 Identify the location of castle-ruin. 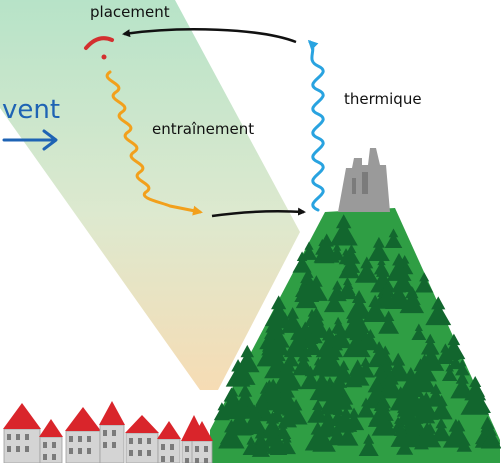
(364, 180).